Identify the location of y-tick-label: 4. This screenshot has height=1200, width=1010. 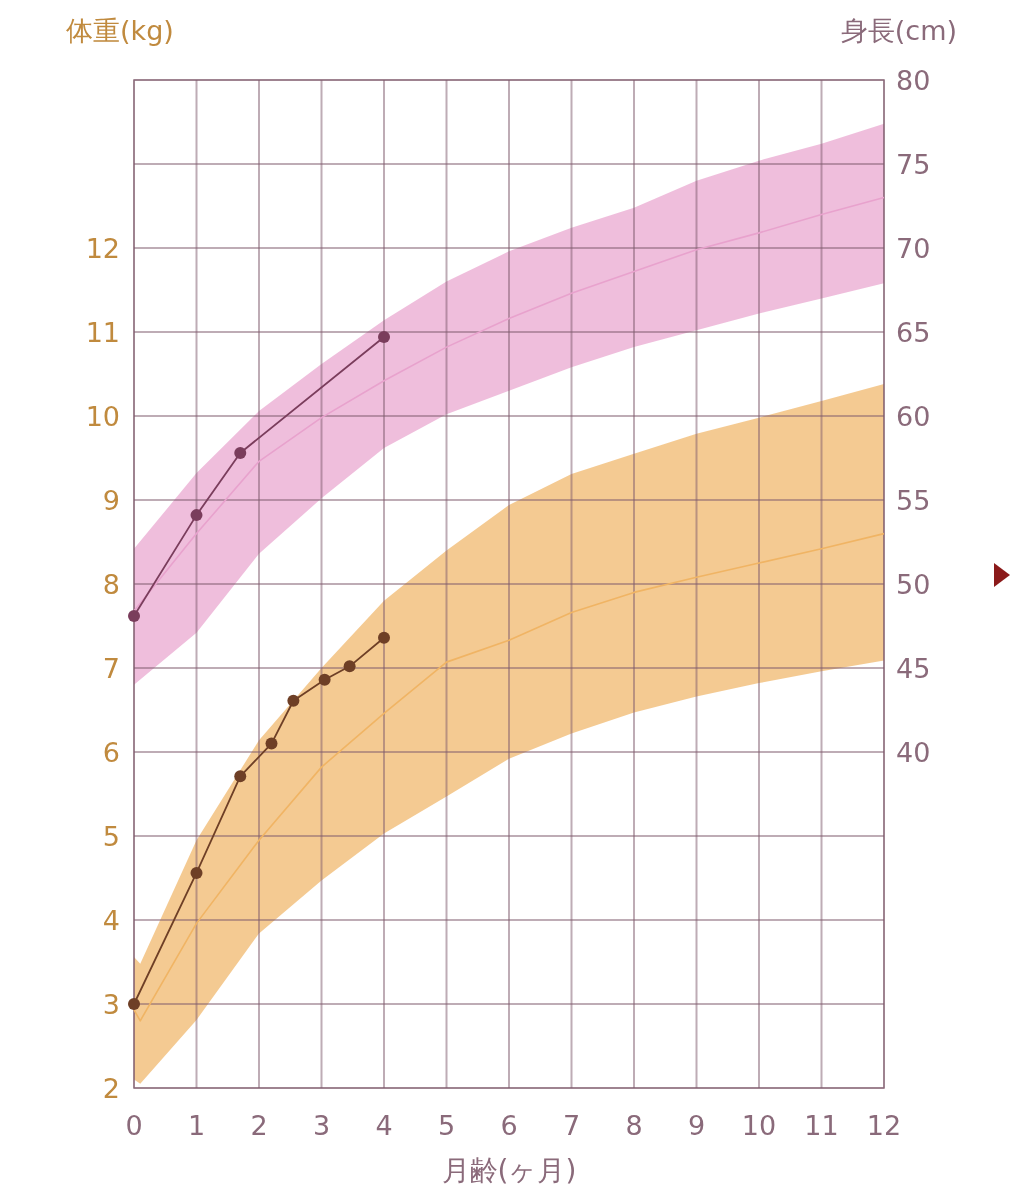
(111, 920).